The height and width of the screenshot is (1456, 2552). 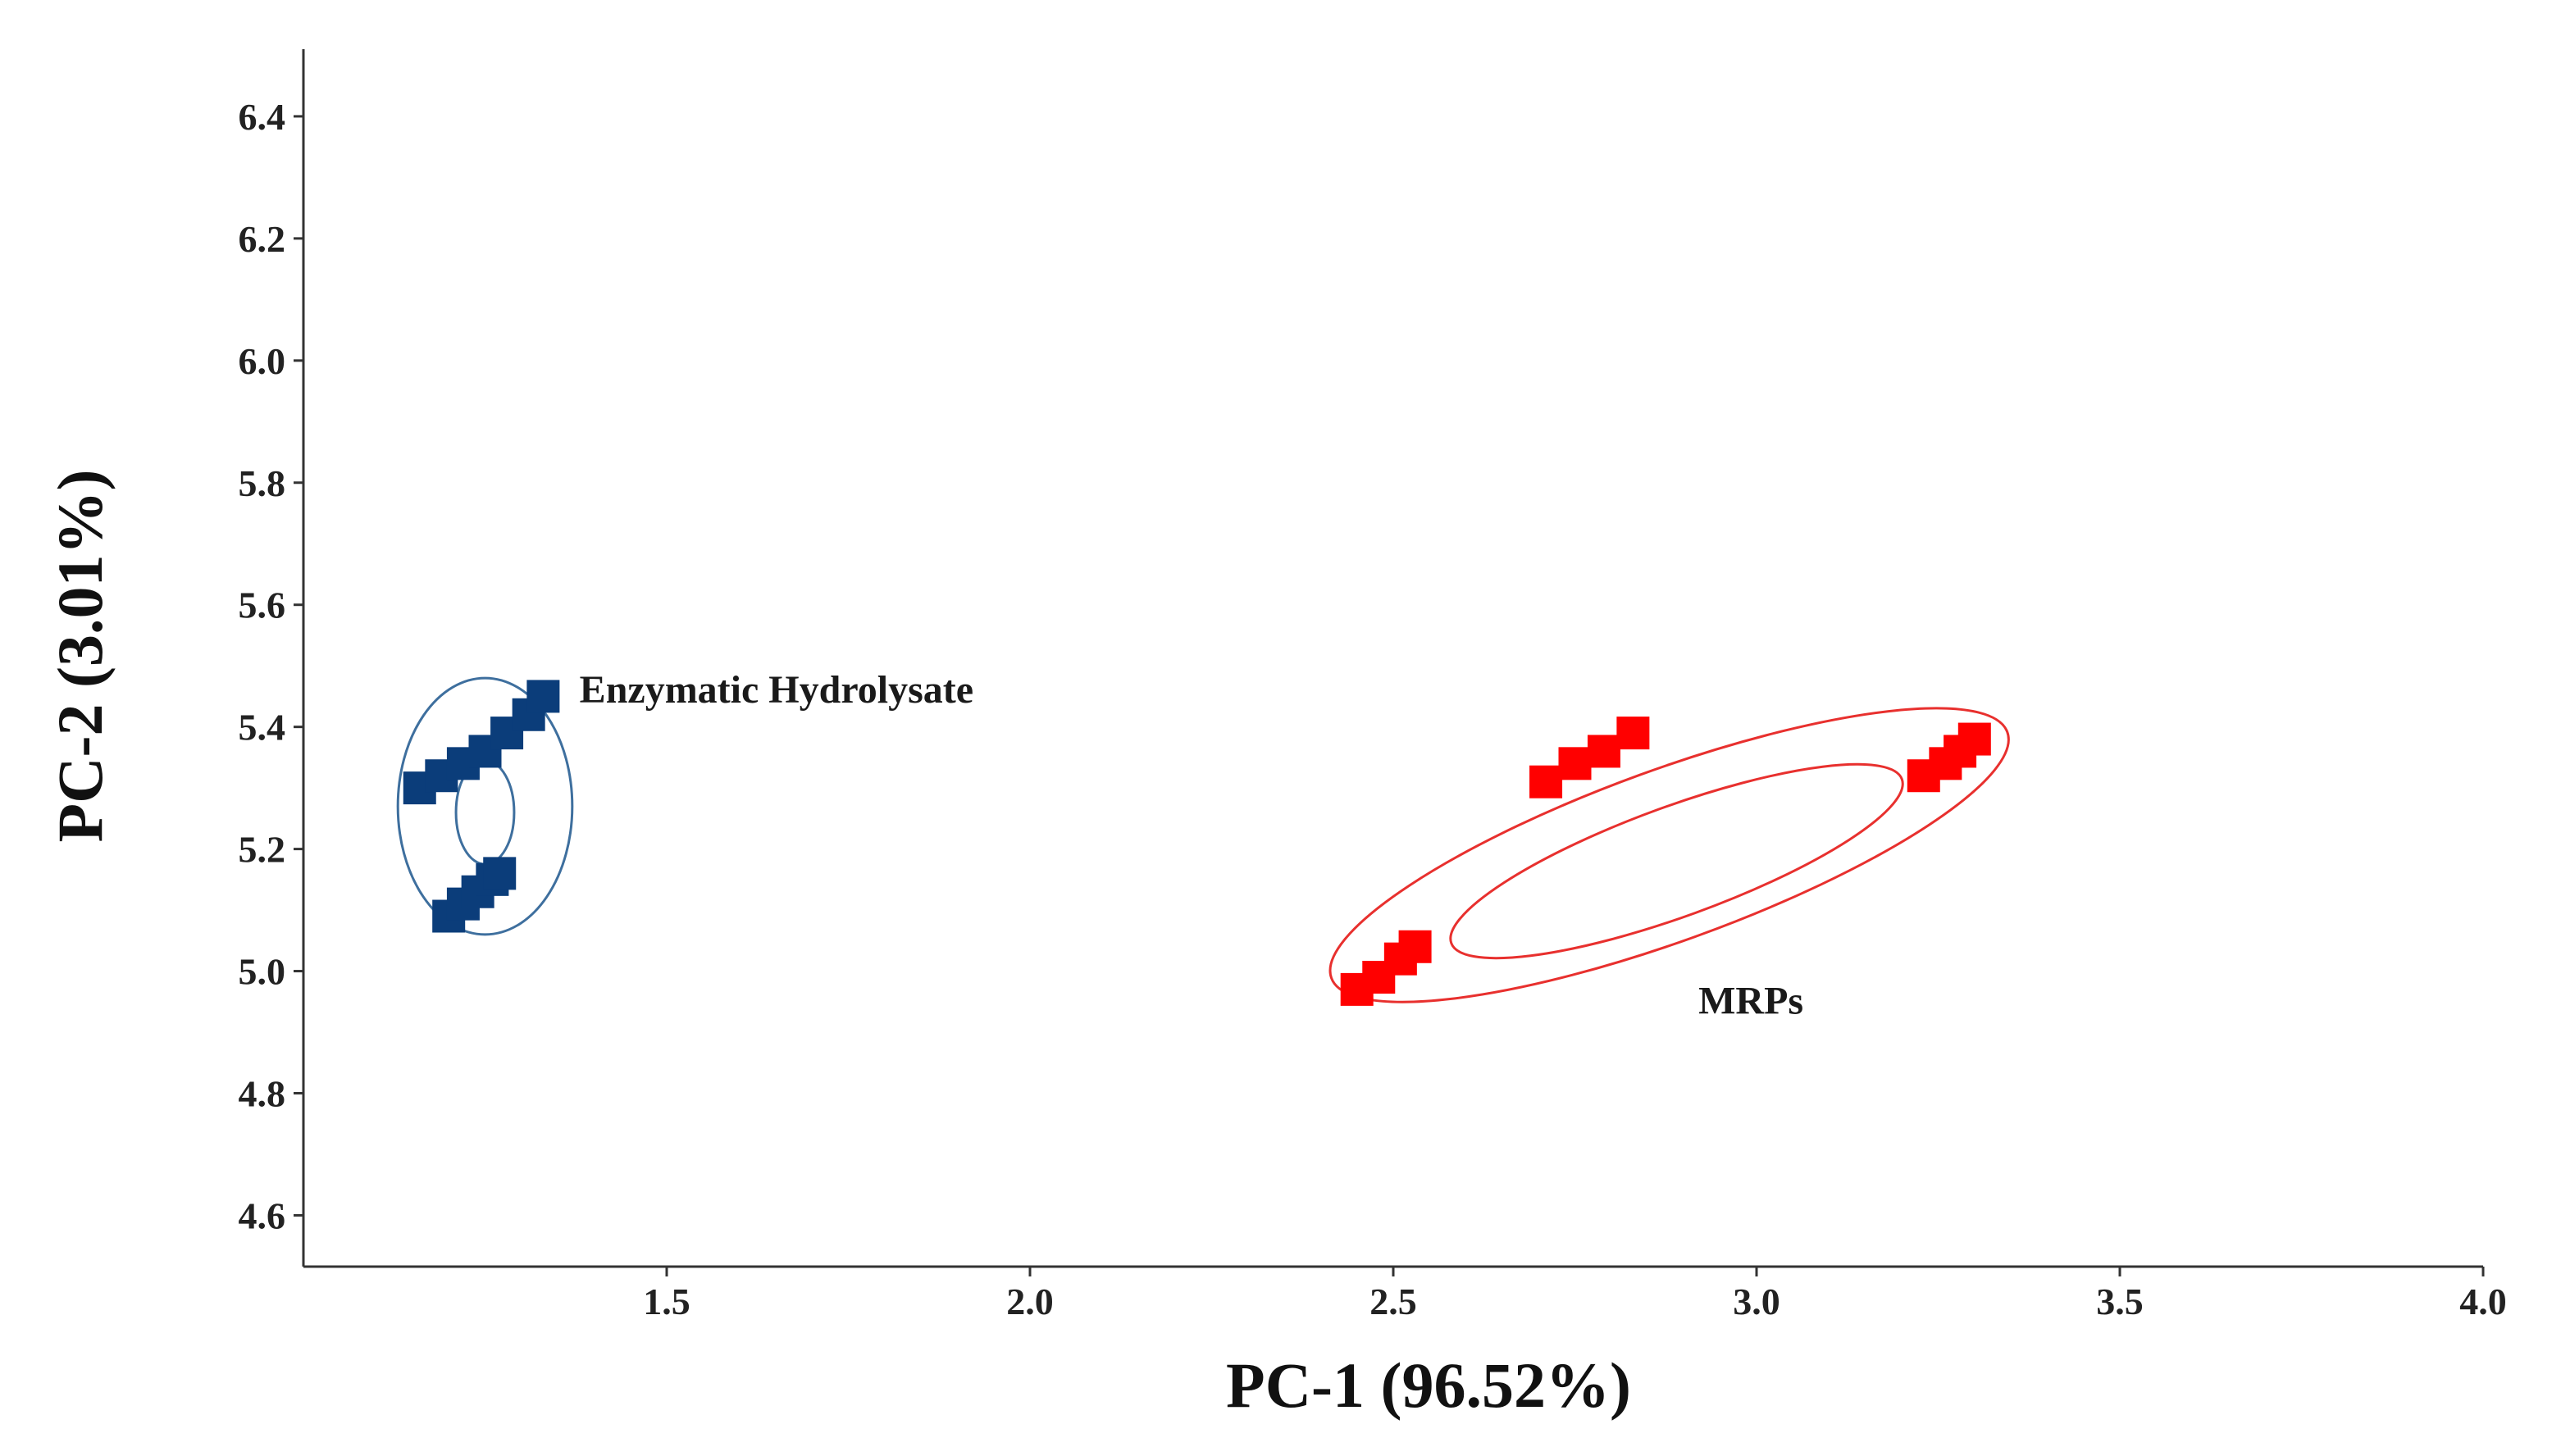 What do you see at coordinates (262, 1093) in the screenshot?
I see `y-tick-label: 4.8` at bounding box center [262, 1093].